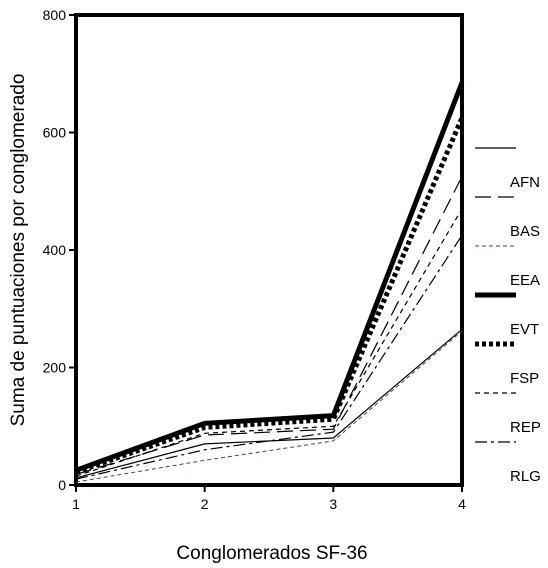 Image resolution: width=548 pixels, height=568 pixels. Describe the element at coordinates (462, 504) in the screenshot. I see `x-tick-label: 4` at that location.